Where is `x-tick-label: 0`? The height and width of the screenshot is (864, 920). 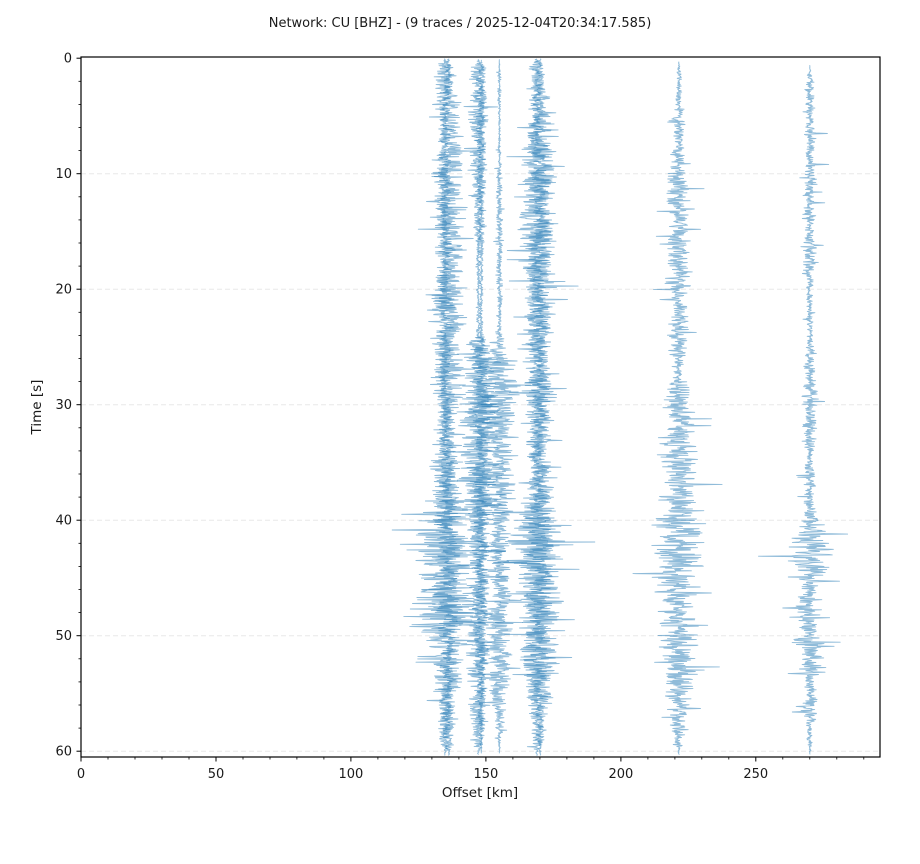
x-tick-label: 0 is located at coordinates (81, 774).